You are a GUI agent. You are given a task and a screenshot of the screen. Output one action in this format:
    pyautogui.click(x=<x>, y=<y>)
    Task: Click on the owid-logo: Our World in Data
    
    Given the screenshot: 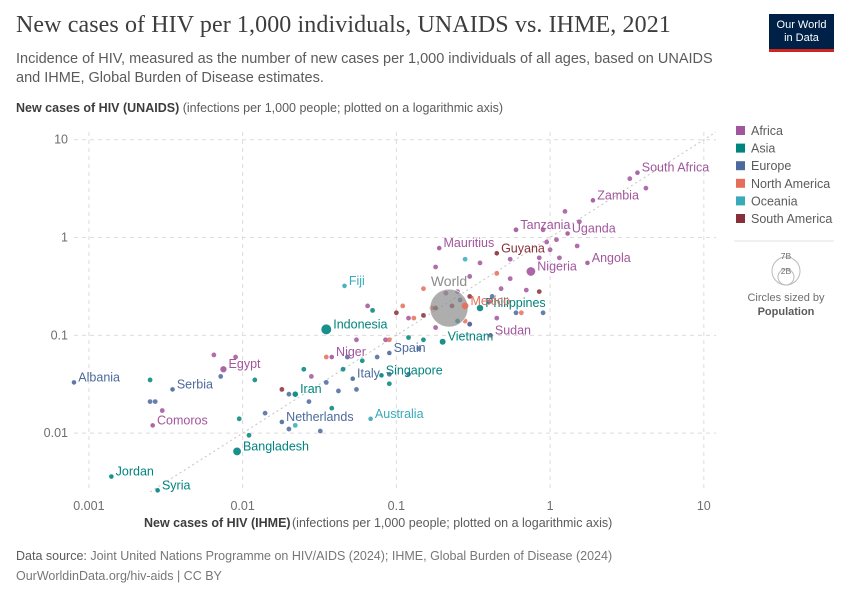 What is the action you would take?
    pyautogui.click(x=801, y=33)
    